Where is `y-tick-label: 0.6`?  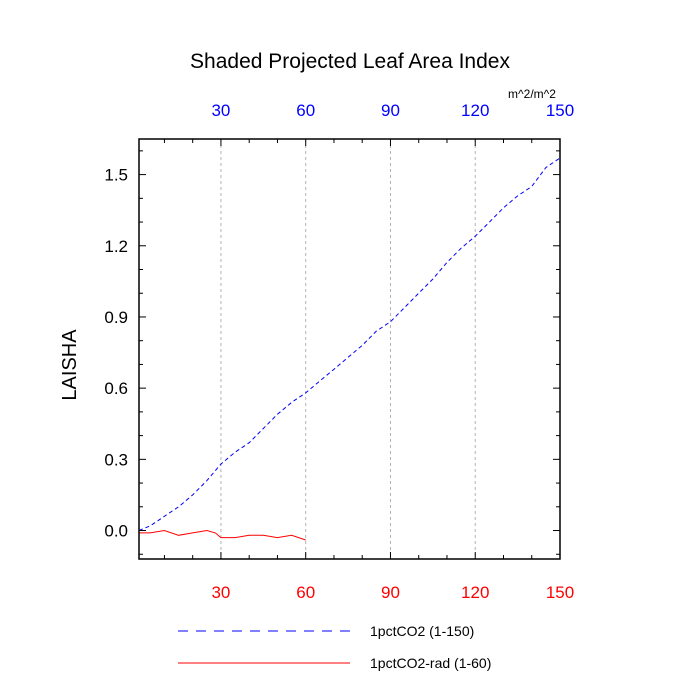
y-tick-label: 0.6 is located at coordinates (116, 388).